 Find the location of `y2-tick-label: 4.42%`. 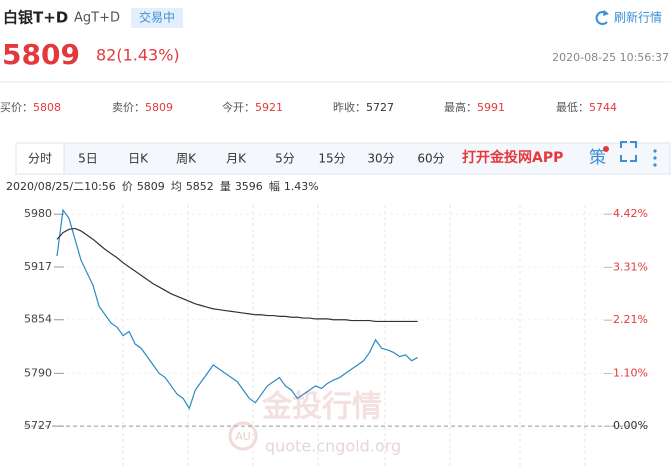

y2-tick-label: 4.42% is located at coordinates (630, 213).